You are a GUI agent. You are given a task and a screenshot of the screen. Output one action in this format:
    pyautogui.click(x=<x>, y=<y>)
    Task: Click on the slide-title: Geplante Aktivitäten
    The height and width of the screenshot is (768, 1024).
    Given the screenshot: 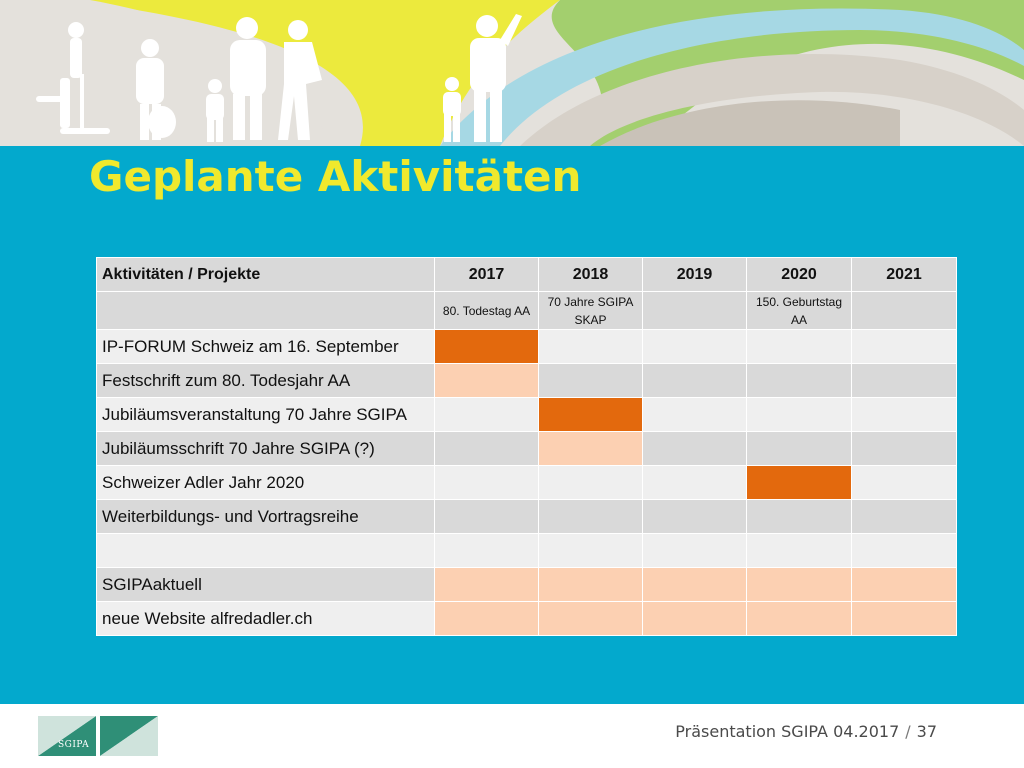 What is the action you would take?
    pyautogui.click(x=335, y=176)
    